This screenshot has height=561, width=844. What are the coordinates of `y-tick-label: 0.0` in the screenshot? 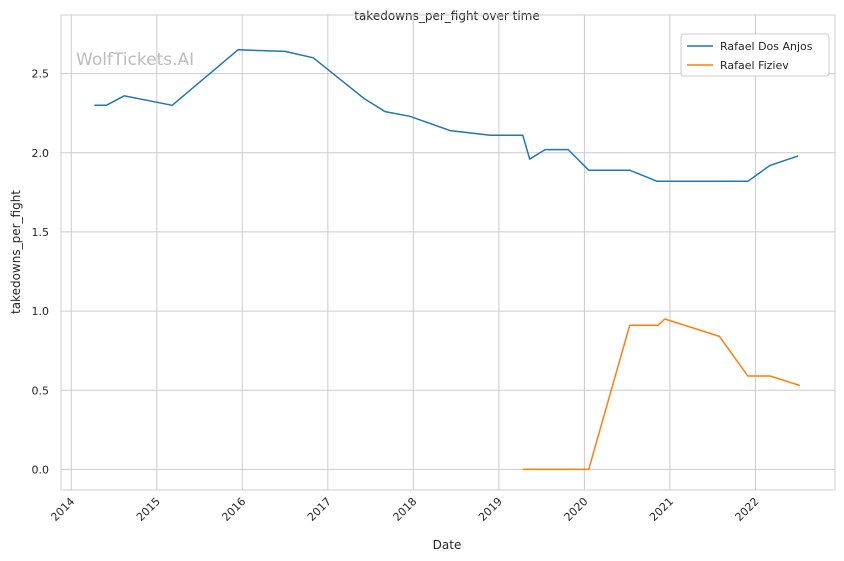 It's located at (41, 469).